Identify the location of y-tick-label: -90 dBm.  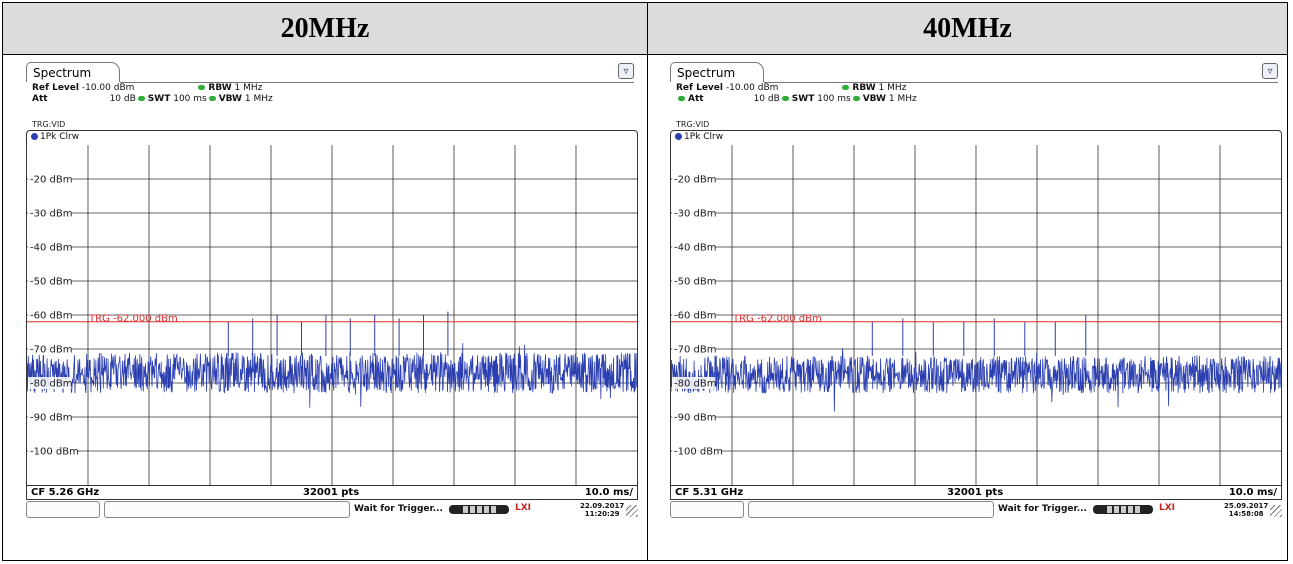
(695, 418).